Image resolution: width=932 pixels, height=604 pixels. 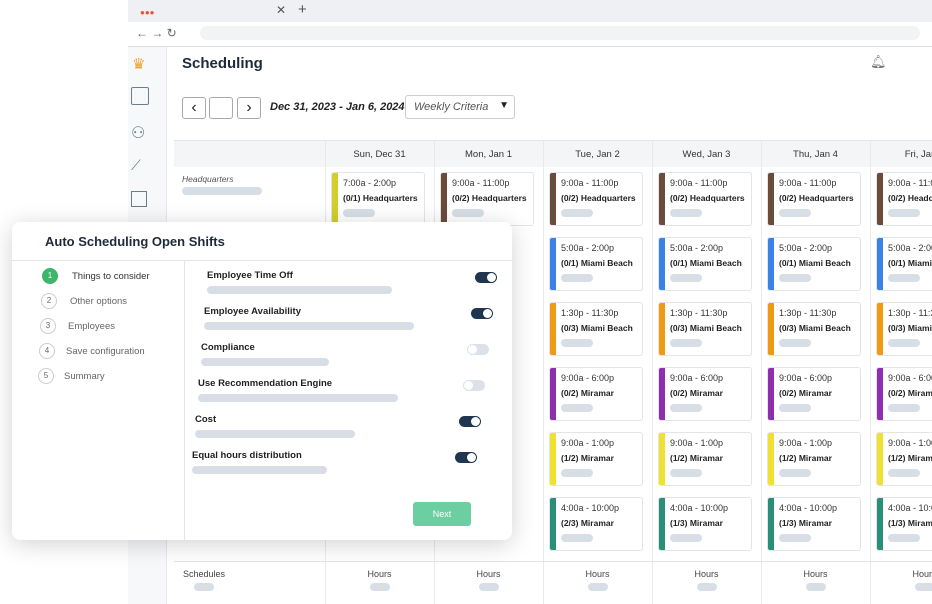 I want to click on step-label: Summary, so click(x=84, y=376).